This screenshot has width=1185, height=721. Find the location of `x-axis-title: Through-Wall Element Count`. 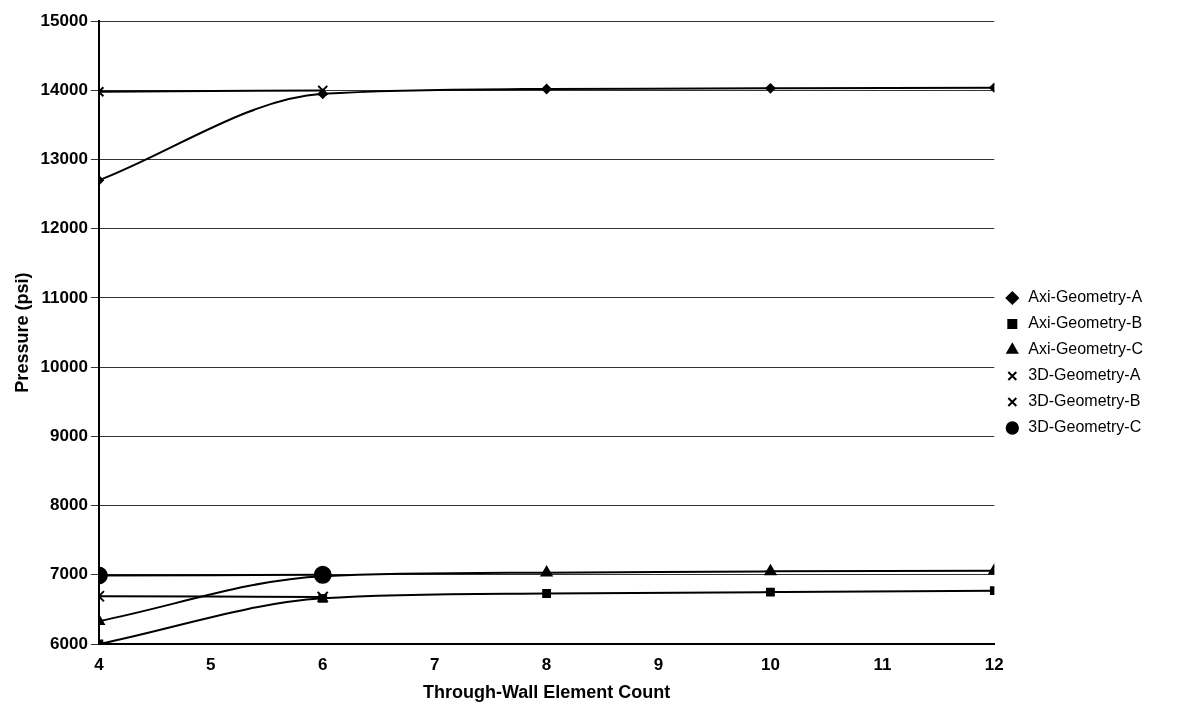

x-axis-title: Through-Wall Element Count is located at coordinates (546, 692).